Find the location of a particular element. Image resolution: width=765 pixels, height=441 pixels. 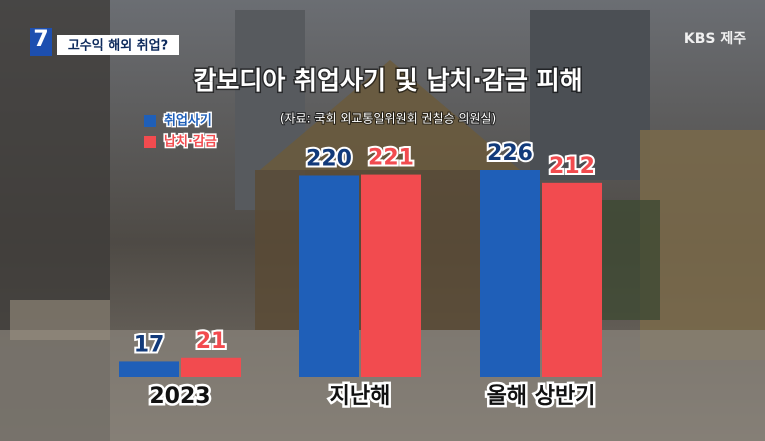

topic-box is located at coordinates (118, 45).